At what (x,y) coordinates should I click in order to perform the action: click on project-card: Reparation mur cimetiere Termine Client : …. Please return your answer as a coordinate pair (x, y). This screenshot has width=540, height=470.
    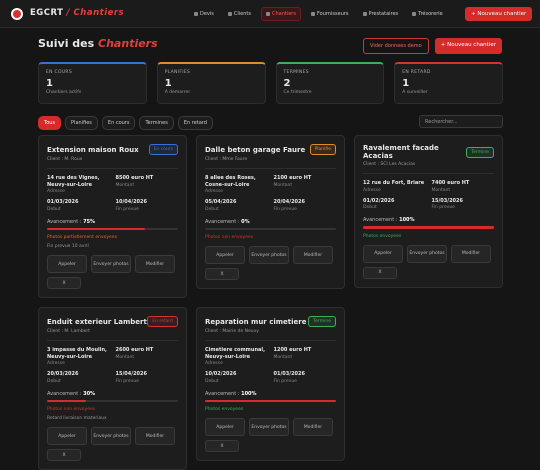
    Looking at the image, I should click on (270, 384).